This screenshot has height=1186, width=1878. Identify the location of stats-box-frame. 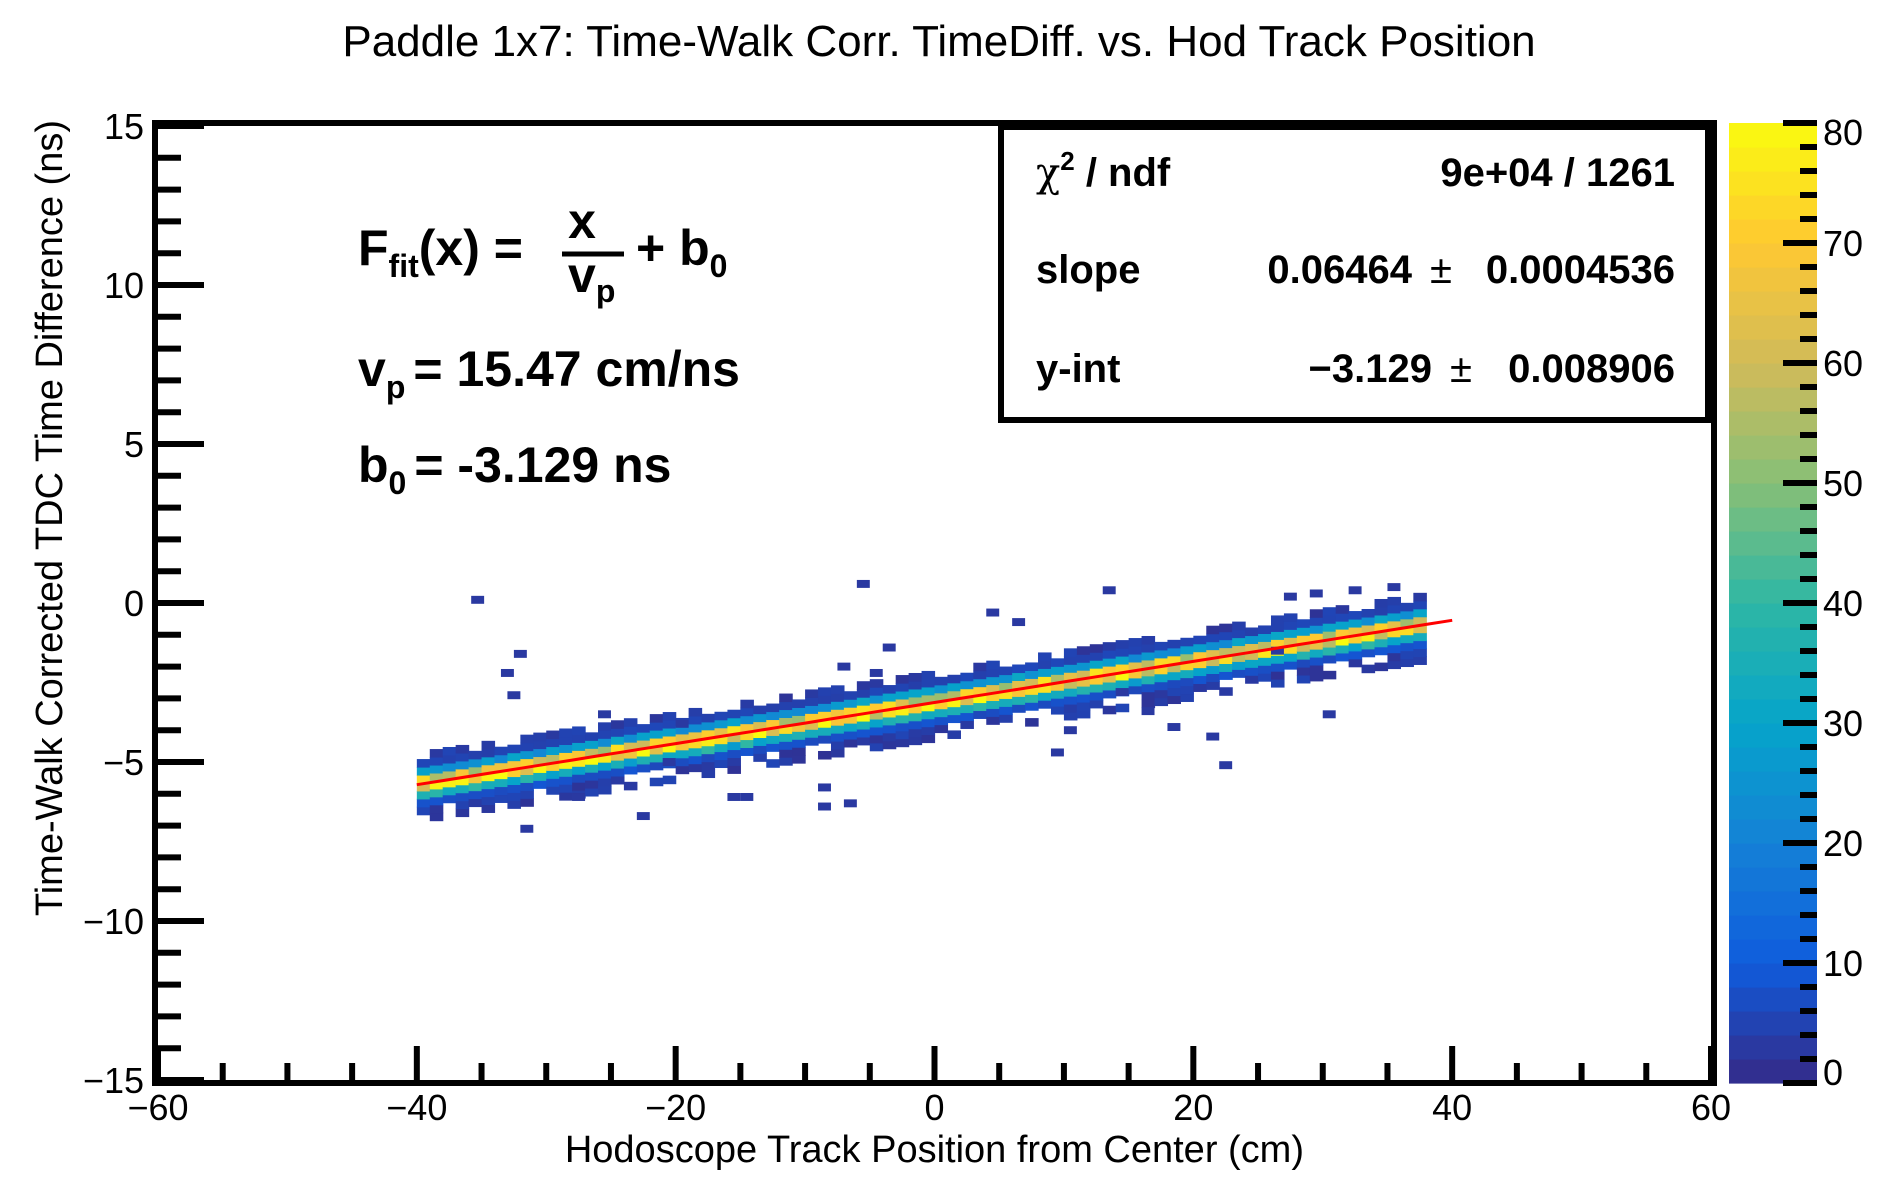
(1354, 273).